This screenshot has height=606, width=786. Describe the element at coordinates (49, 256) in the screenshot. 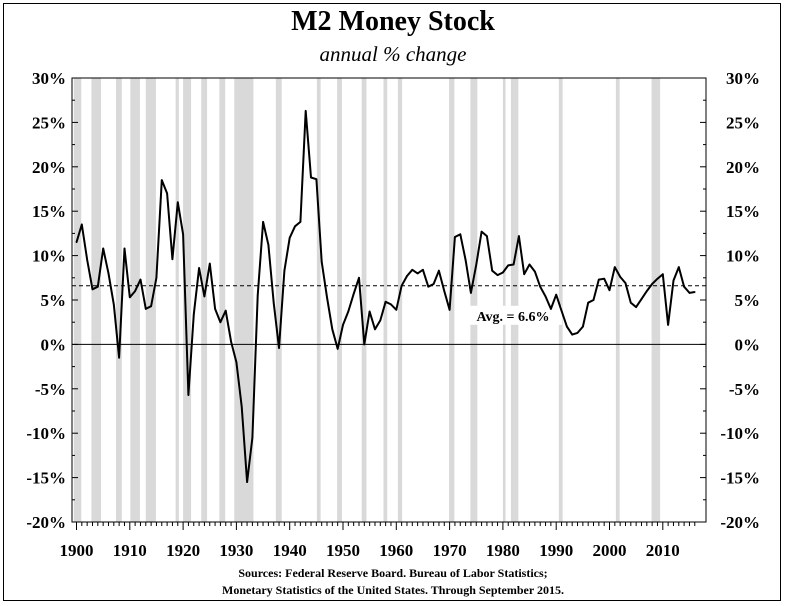

I see `y-tick-label-left: 10%` at that location.